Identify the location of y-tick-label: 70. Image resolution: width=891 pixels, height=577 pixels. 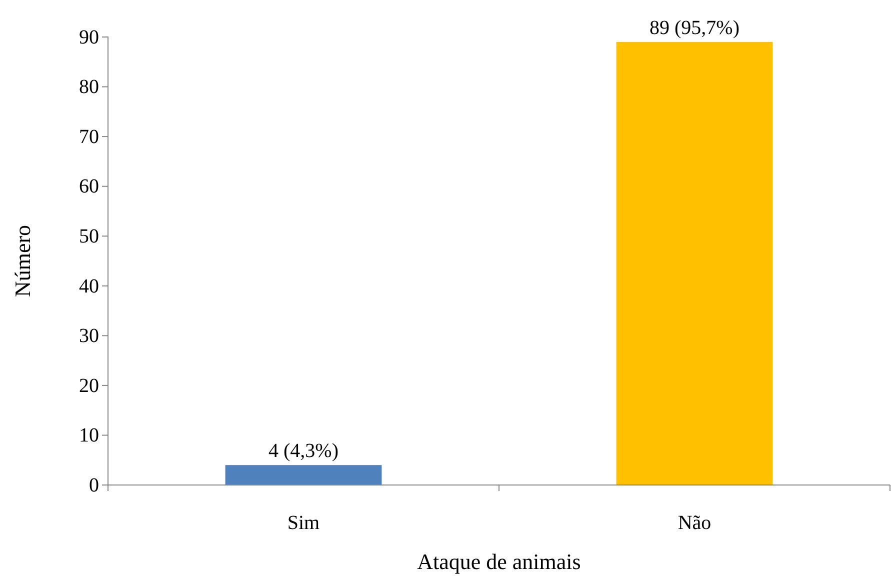
(89, 137).